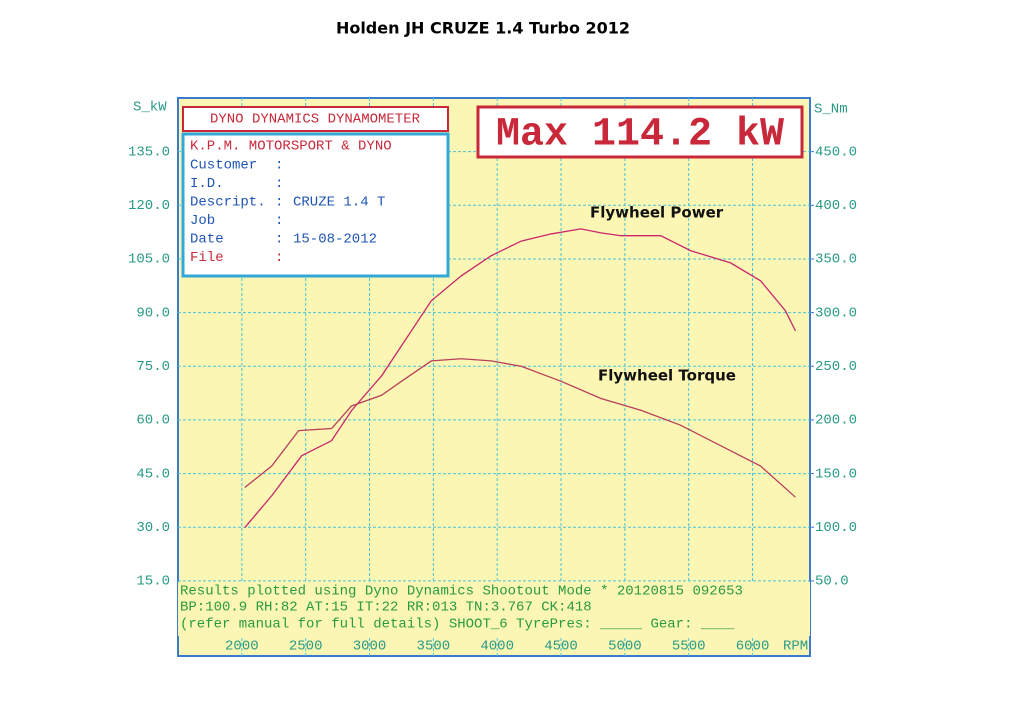 Image resolution: width=1024 pixels, height=724 pixels. I want to click on y-tick-label: 75.0, so click(153, 367).